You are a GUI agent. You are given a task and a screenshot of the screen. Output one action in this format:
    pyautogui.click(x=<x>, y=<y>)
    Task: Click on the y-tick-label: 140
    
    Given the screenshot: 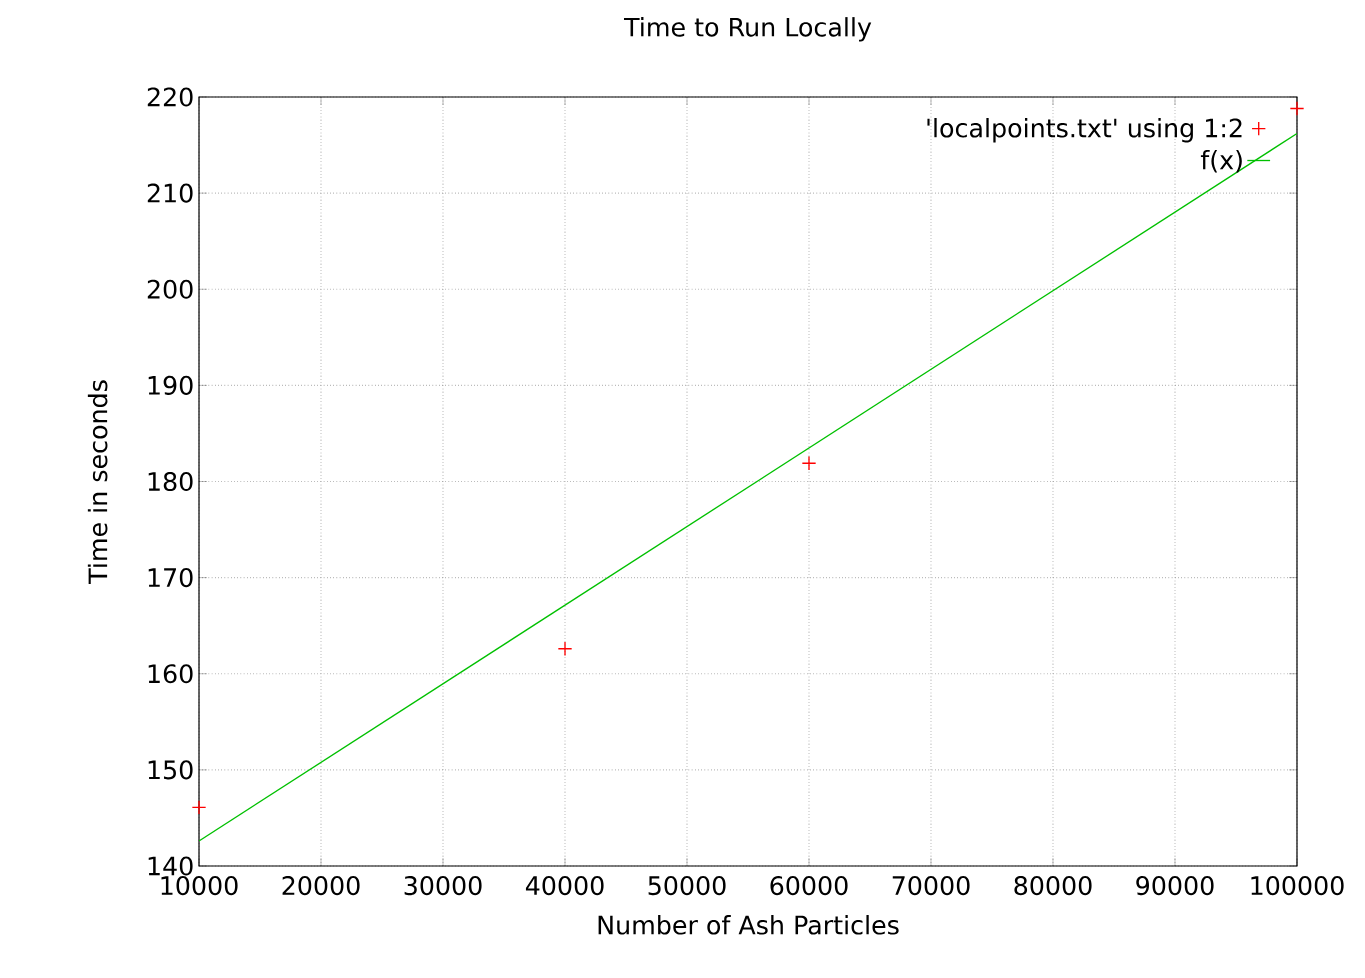 What is the action you would take?
    pyautogui.click(x=170, y=866)
    